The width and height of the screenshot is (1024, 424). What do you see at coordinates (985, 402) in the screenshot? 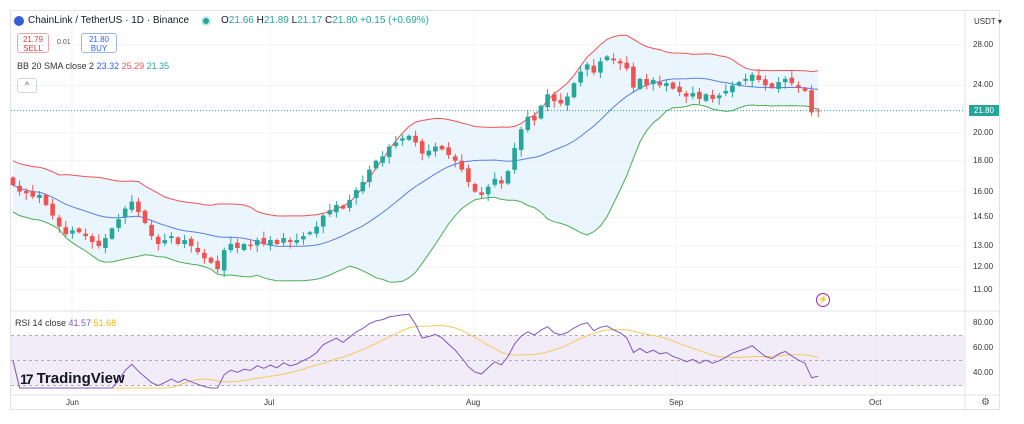
I see `settings-gear-icon: ⚙` at bounding box center [985, 402].